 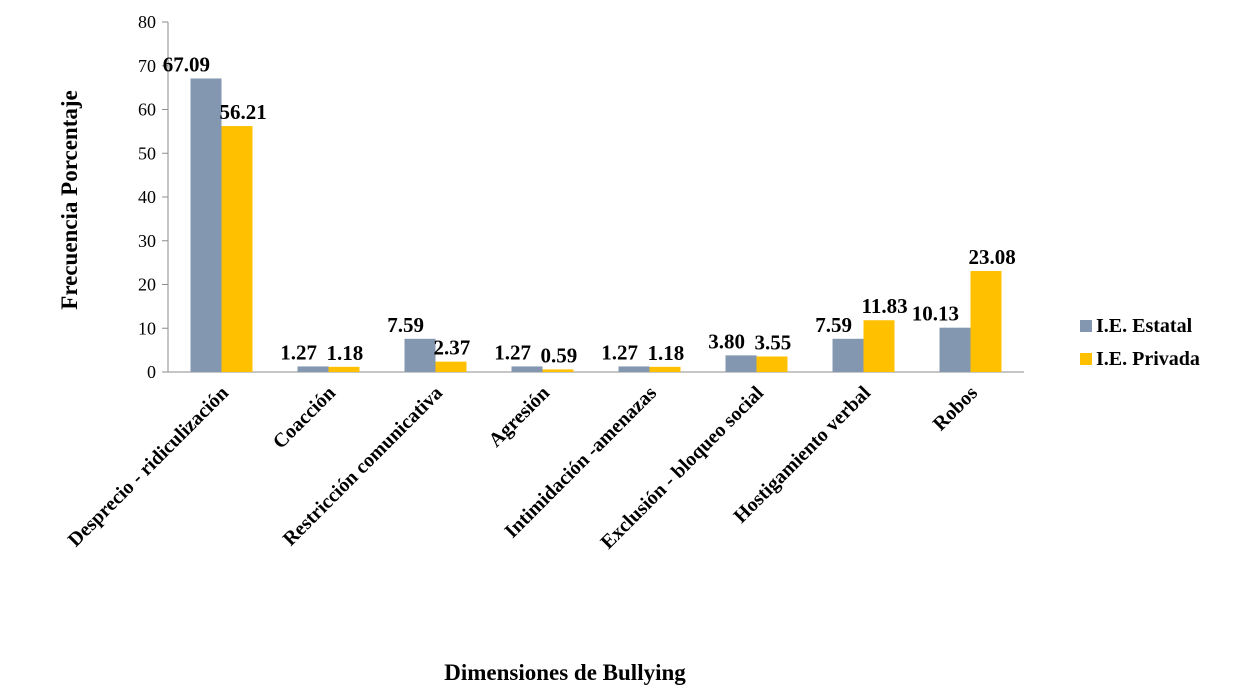 What do you see at coordinates (1148, 359) in the screenshot?
I see `legend-label: I.E. Privada` at bounding box center [1148, 359].